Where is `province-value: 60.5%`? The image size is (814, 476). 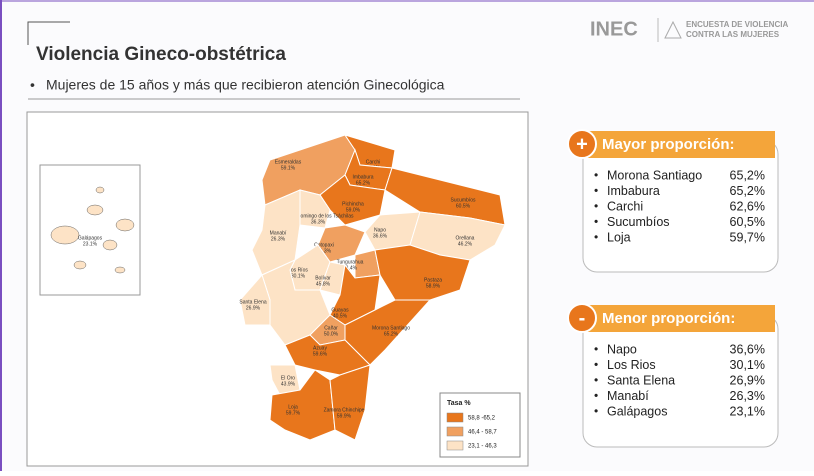
province-value: 60.5% is located at coordinates (463, 206).